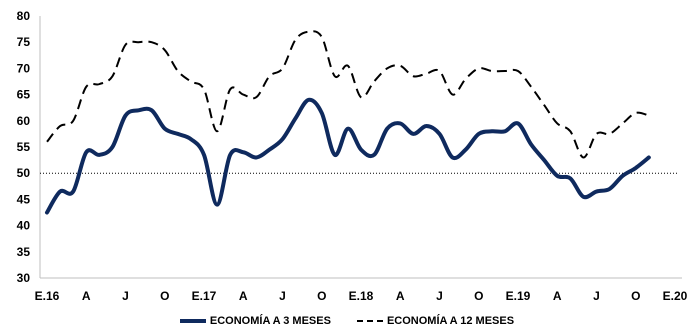 Image resolution: width=694 pixels, height=336 pixels. I want to click on y-tick-label: 45, so click(24, 199).